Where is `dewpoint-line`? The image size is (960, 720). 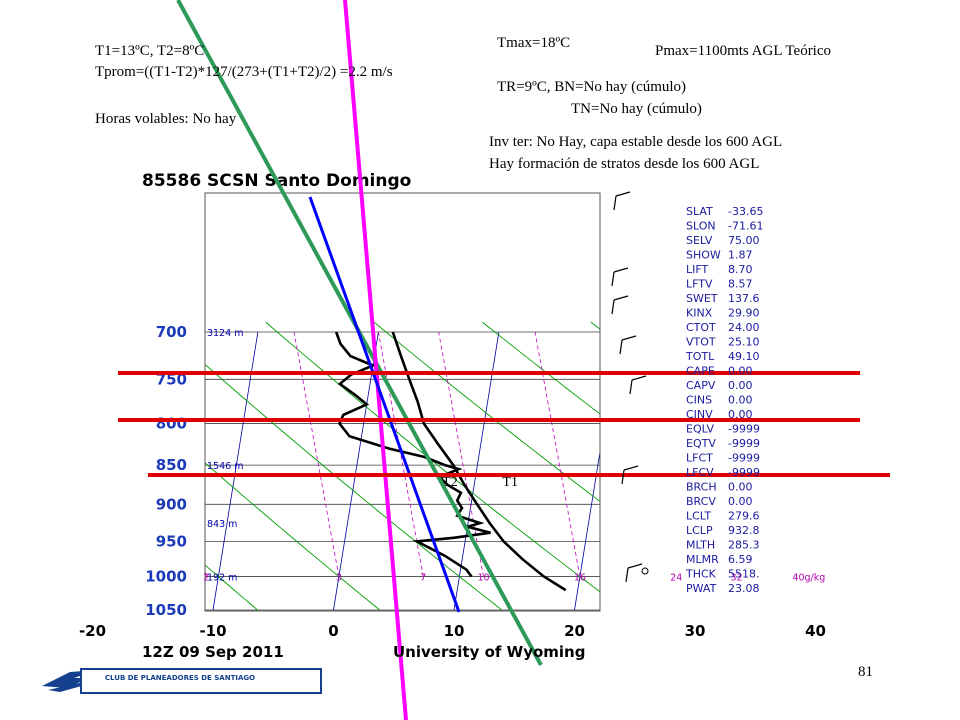 dewpoint-line is located at coordinates (412, 454).